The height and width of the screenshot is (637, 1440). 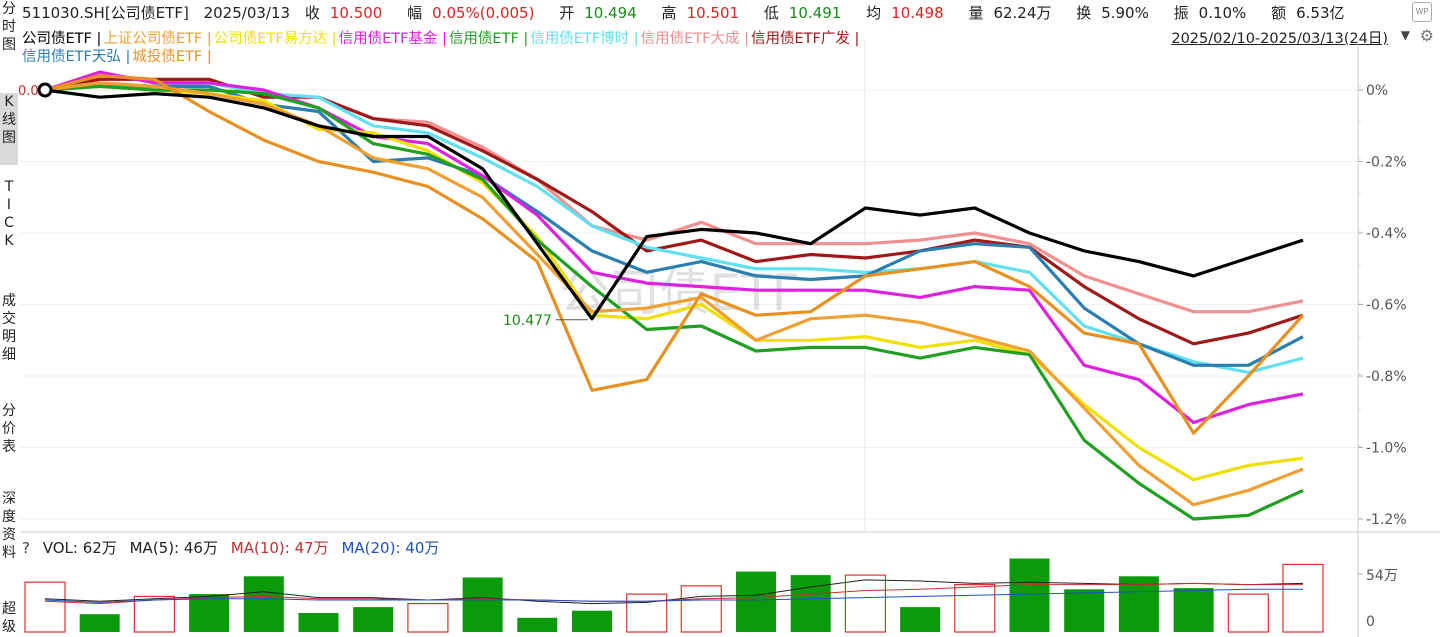 What do you see at coordinates (79, 548) in the screenshot?
I see `volume-title: VOL: 62万` at bounding box center [79, 548].